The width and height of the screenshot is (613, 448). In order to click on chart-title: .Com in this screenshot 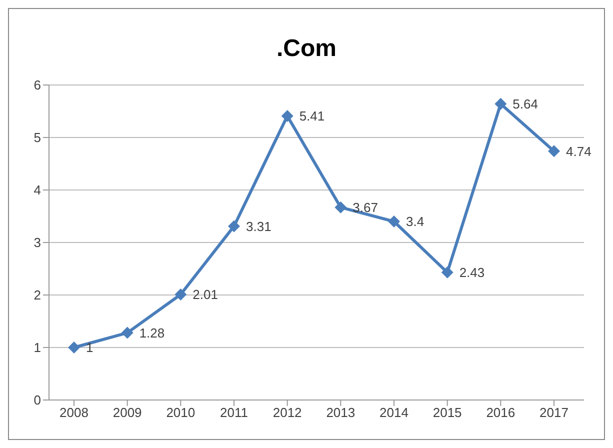, I will do `click(307, 49)`.